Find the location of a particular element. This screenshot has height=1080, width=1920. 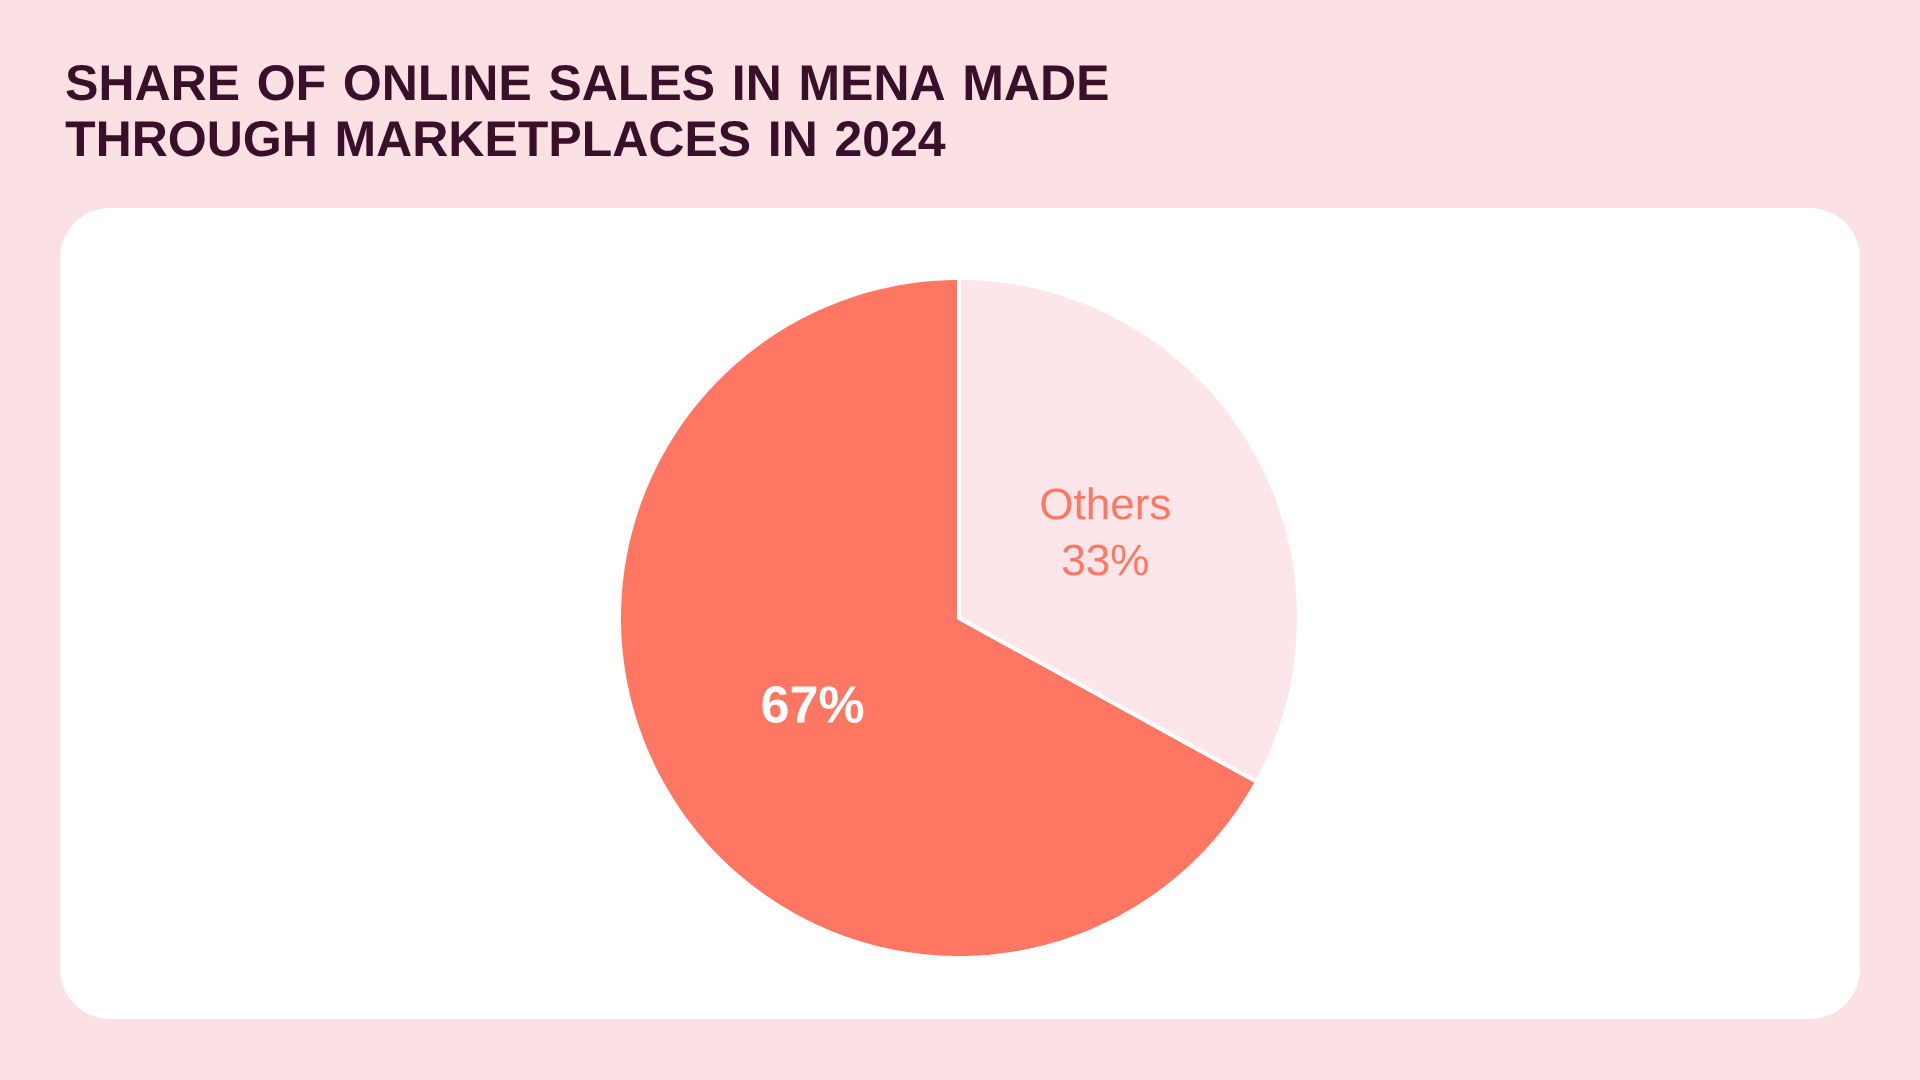

data-label: 33% is located at coordinates (1105, 560).